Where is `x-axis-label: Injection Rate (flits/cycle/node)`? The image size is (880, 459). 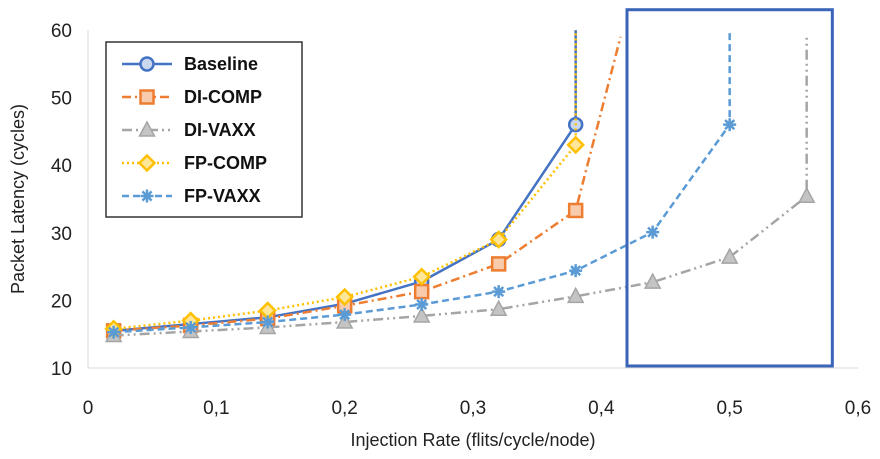
x-axis-label: Injection Rate (flits/cycle/node) is located at coordinates (472, 440).